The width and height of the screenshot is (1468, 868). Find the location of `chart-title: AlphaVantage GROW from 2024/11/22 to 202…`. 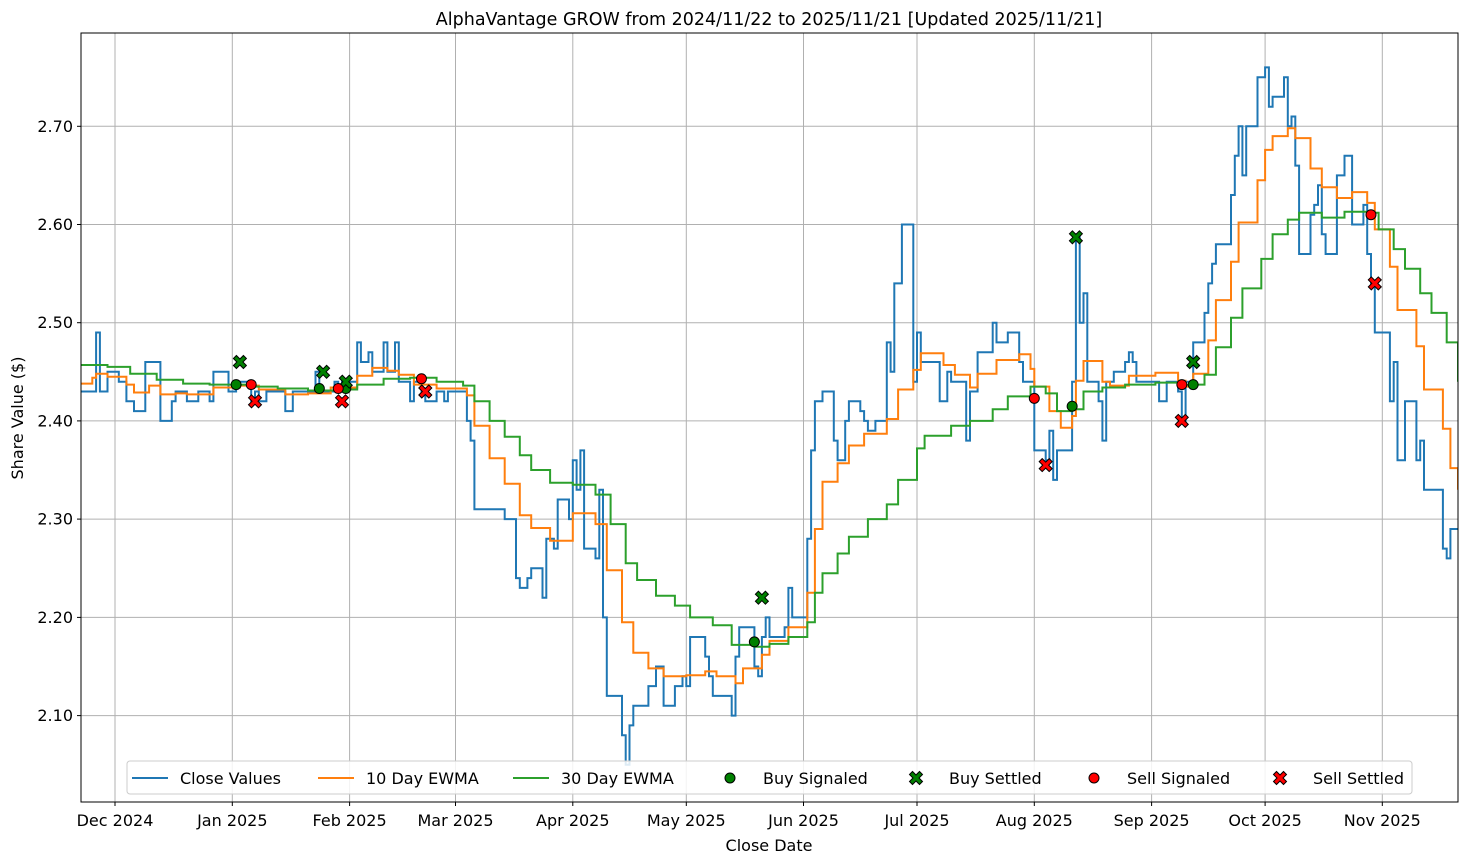

chart-title: AlphaVantage GROW from 2024/11/22 to 202… is located at coordinates (769, 20).